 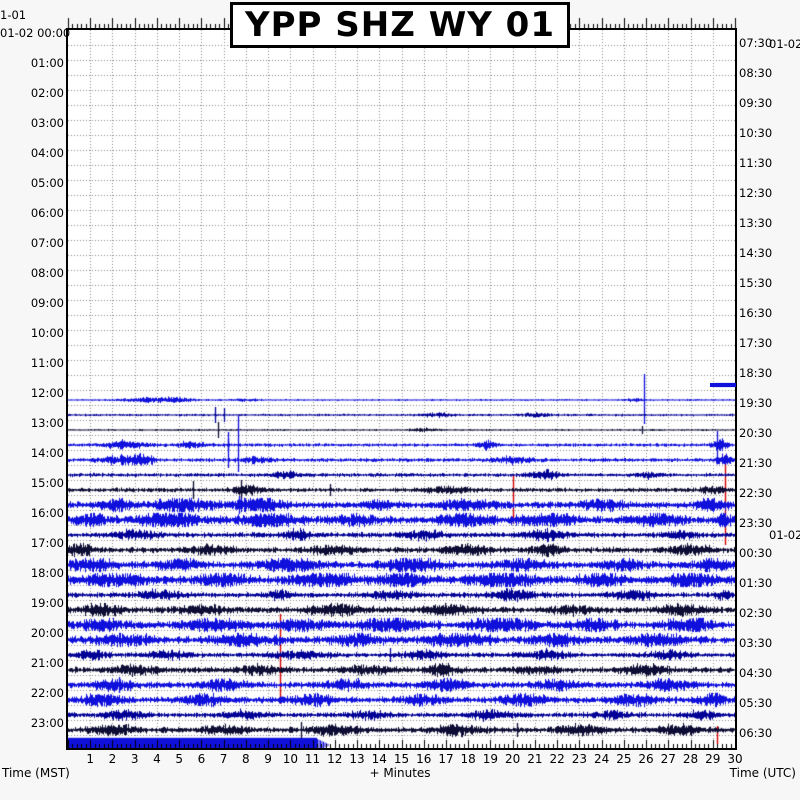 I want to click on minute-tick-label: 20, so click(x=513, y=759).